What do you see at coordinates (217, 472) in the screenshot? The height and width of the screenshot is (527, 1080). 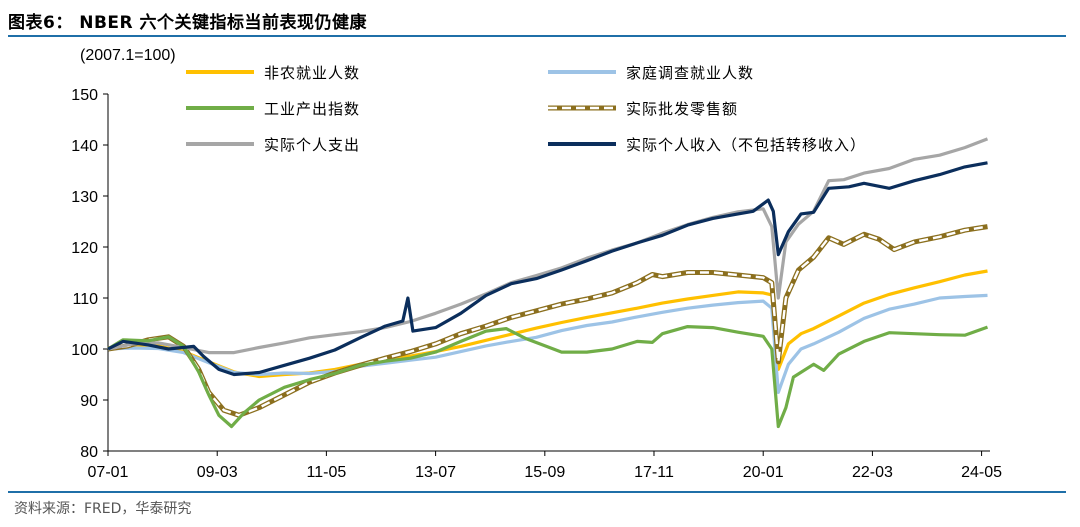 I see `x-tick-label: 09-03` at bounding box center [217, 472].